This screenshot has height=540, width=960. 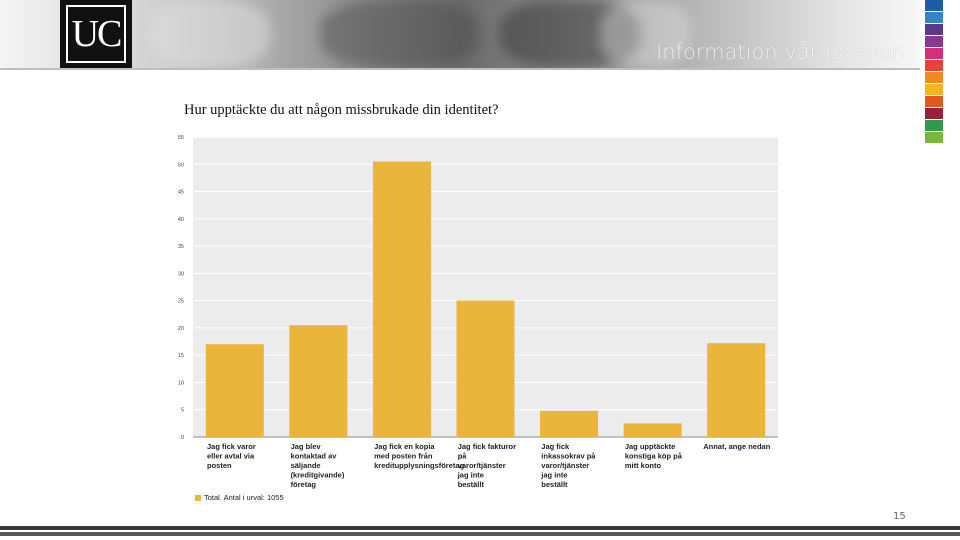 I want to click on category-label-line: eller avtal via, so click(x=231, y=456).